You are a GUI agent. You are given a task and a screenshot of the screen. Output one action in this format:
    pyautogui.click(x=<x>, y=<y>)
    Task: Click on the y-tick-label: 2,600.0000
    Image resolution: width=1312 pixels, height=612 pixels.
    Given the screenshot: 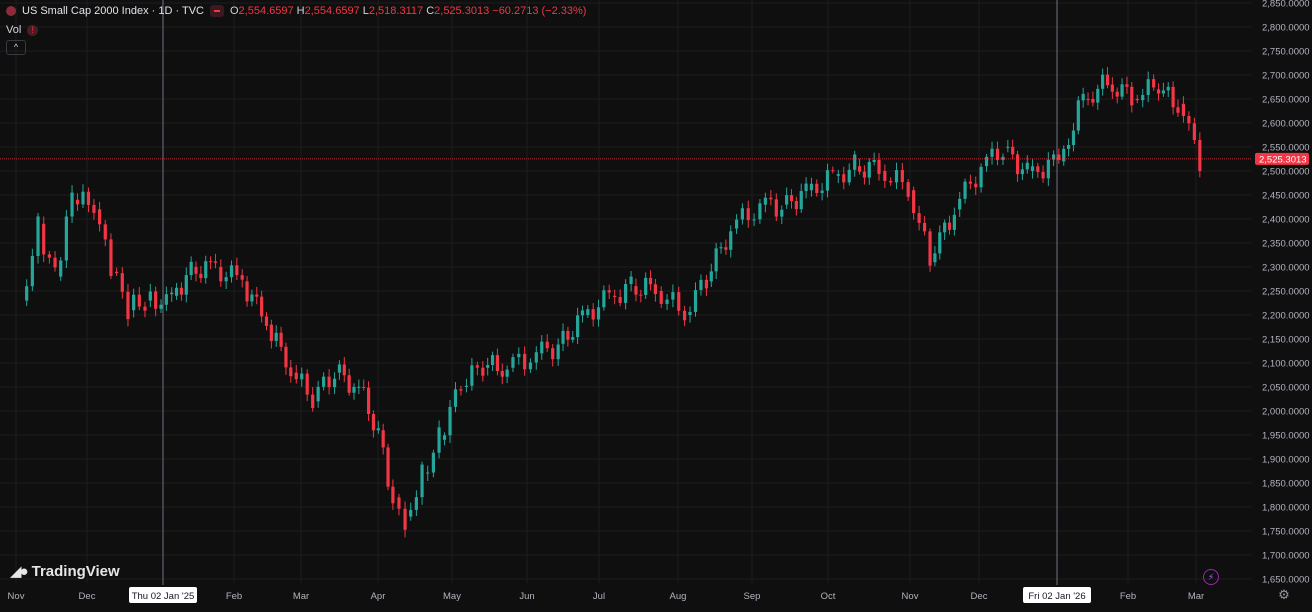 What is the action you would take?
    pyautogui.click(x=1286, y=124)
    